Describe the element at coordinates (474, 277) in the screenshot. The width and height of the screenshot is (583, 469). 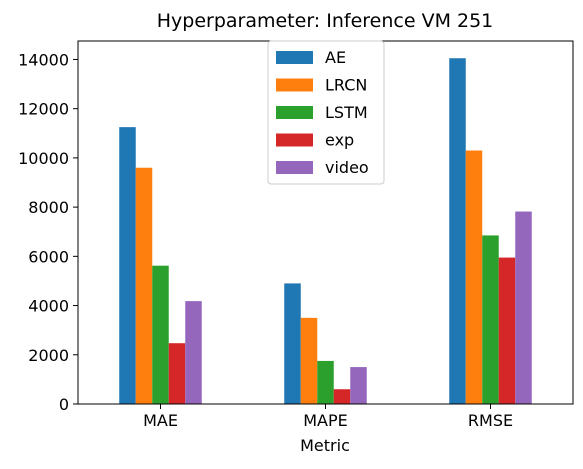
I see `bar-lrcn-rmse` at that location.